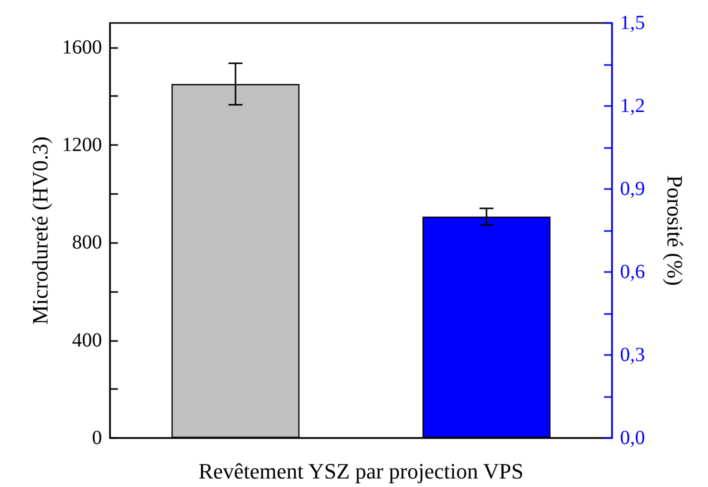  What do you see at coordinates (632, 438) in the screenshot?
I see `y2-tick-label: 0,0` at bounding box center [632, 438].